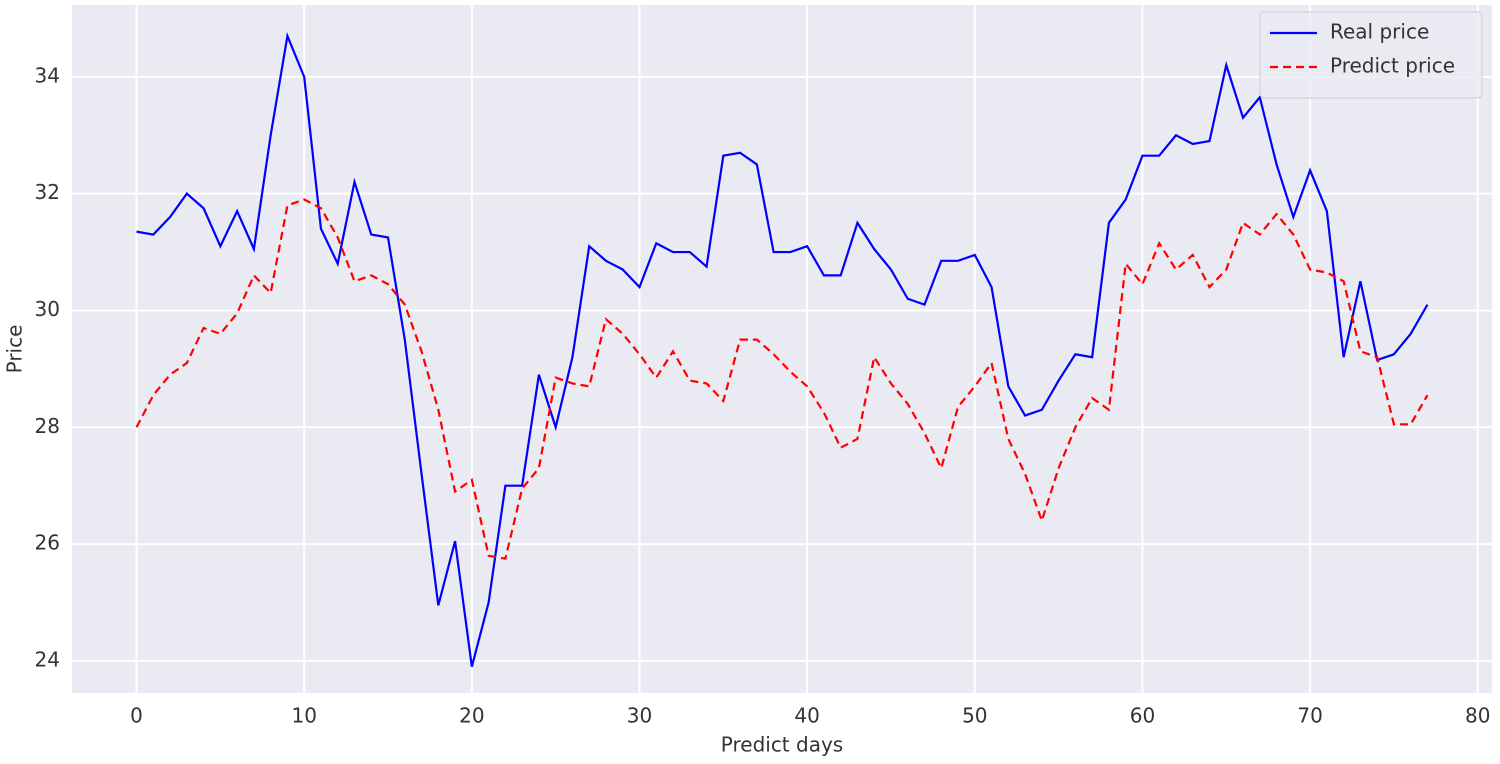 Image resolution: width=1500 pixels, height=764 pixels. What do you see at coordinates (782, 745) in the screenshot?
I see `x-axis-label: Predict days` at bounding box center [782, 745].